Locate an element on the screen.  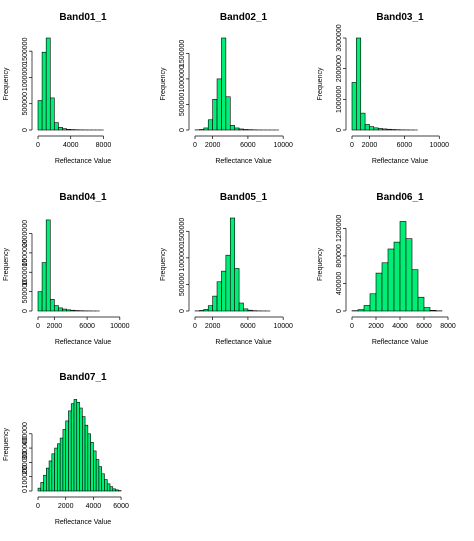
y-tick-label: 800000 is located at coordinates (339, 255).